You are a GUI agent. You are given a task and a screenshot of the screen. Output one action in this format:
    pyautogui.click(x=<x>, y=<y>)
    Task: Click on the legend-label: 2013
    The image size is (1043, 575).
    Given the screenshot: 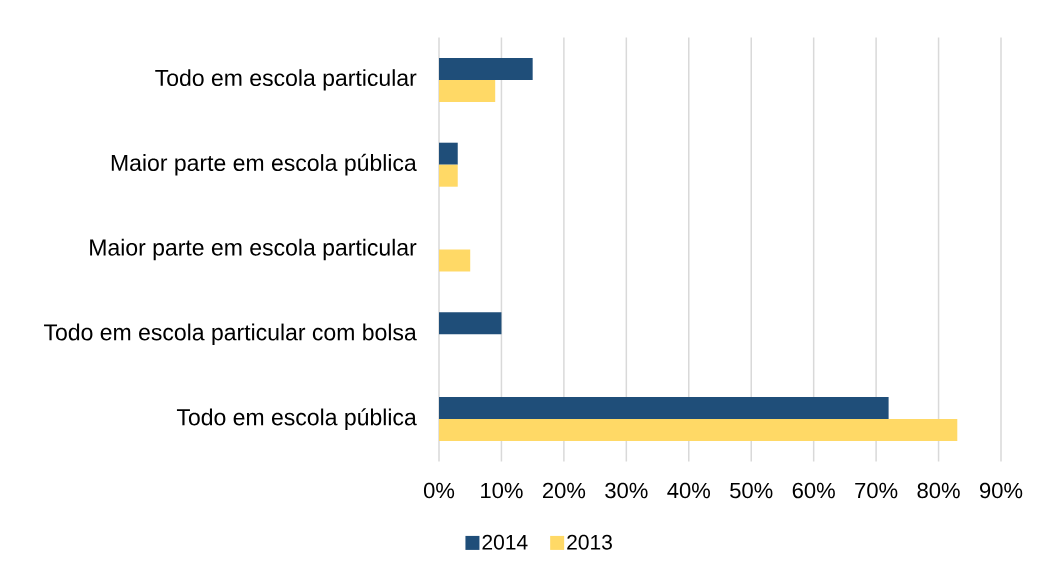 What is the action you would take?
    pyautogui.click(x=589, y=542)
    